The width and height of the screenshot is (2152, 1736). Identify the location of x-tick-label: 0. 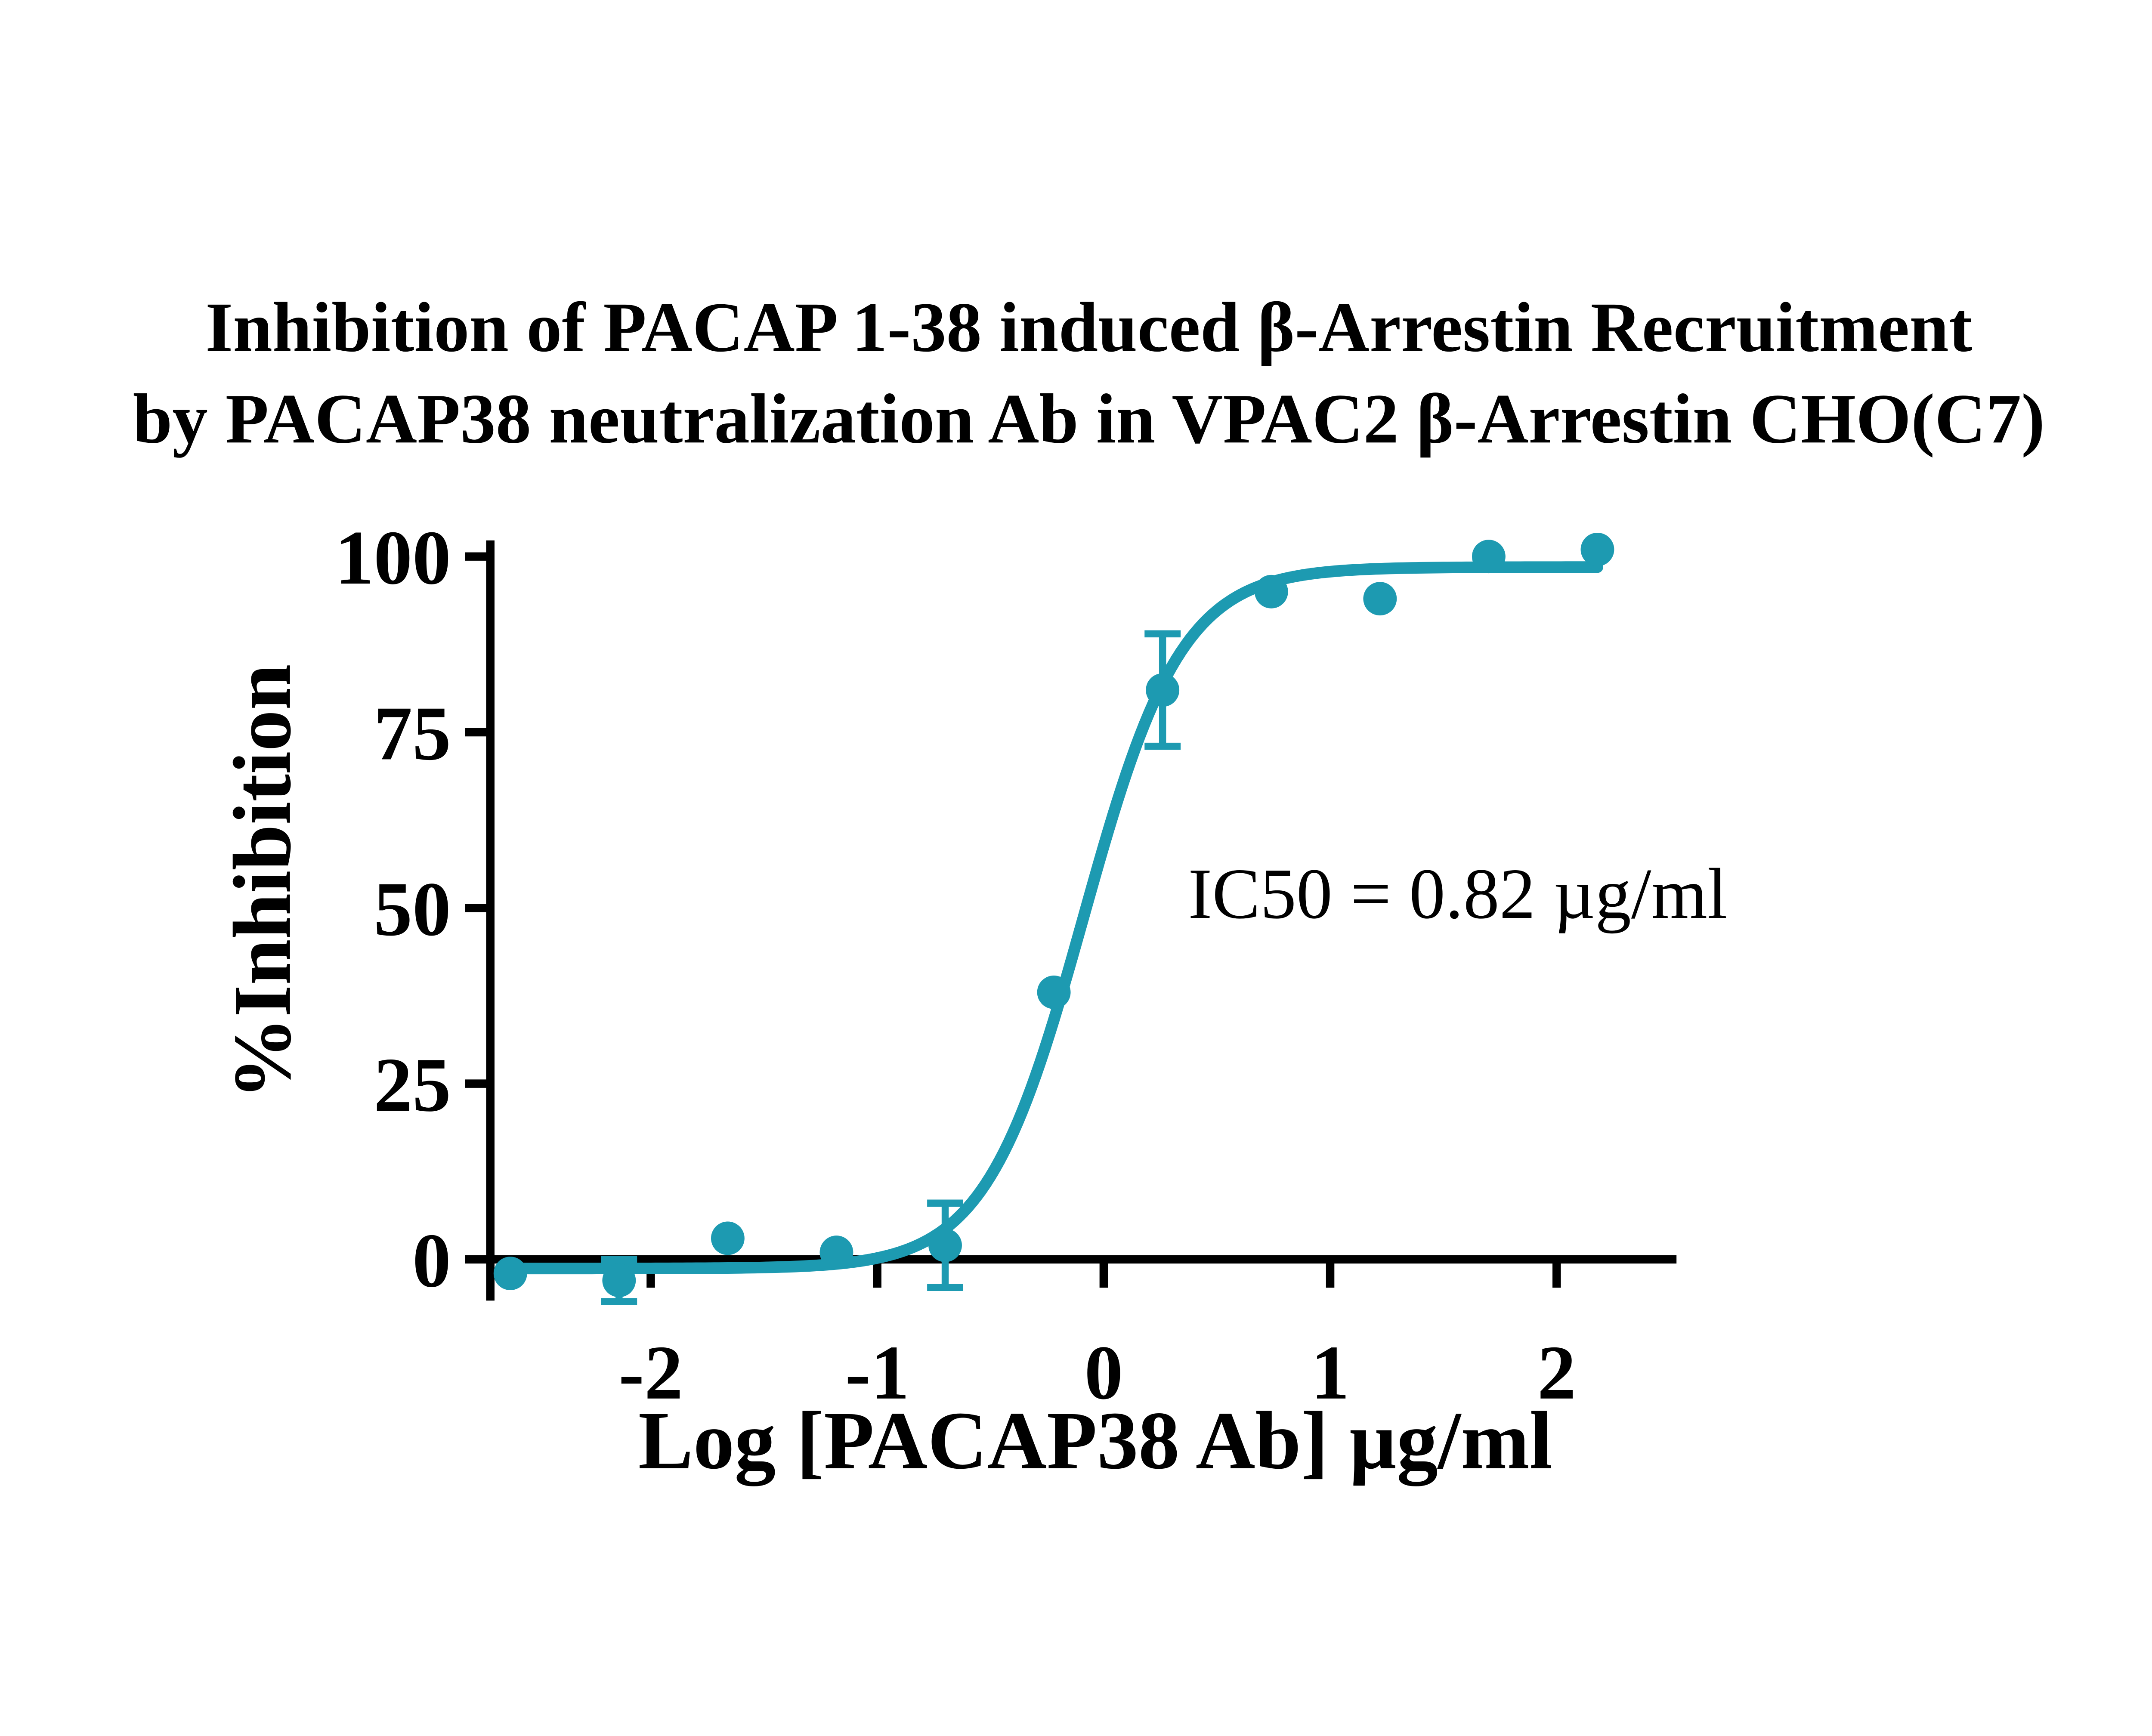
(1103, 1372).